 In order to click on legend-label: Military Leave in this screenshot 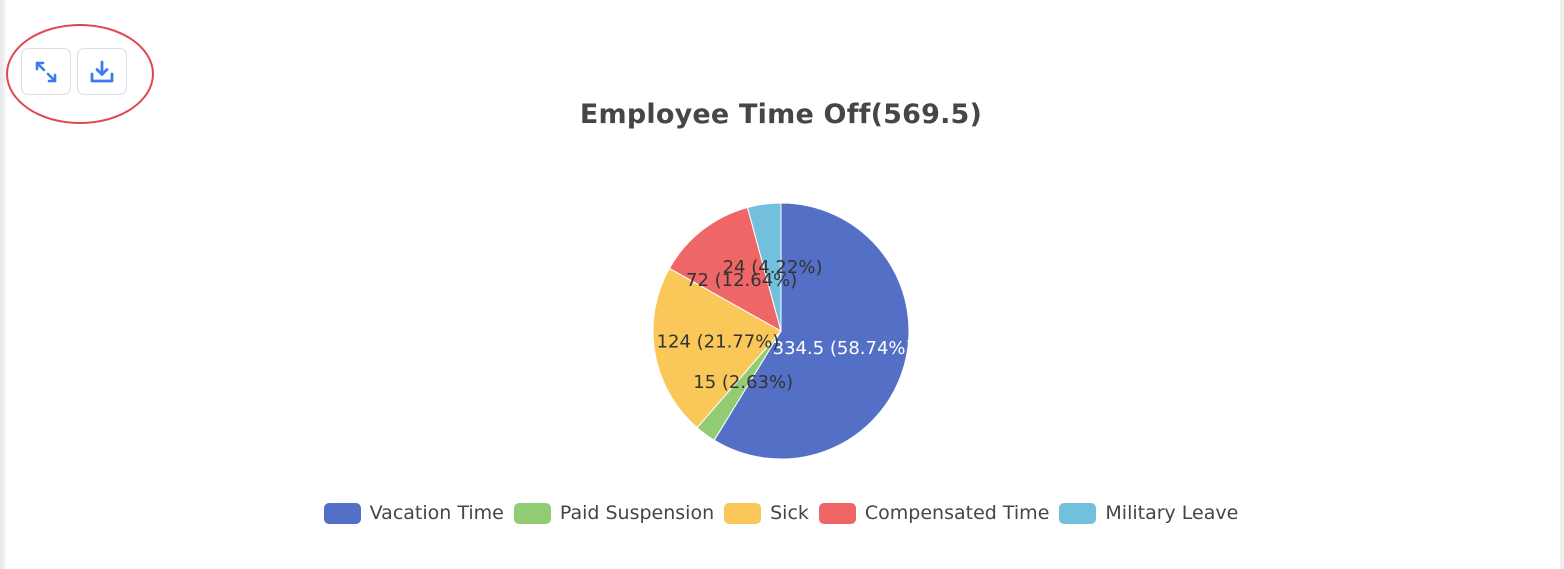, I will do `click(1172, 513)`.